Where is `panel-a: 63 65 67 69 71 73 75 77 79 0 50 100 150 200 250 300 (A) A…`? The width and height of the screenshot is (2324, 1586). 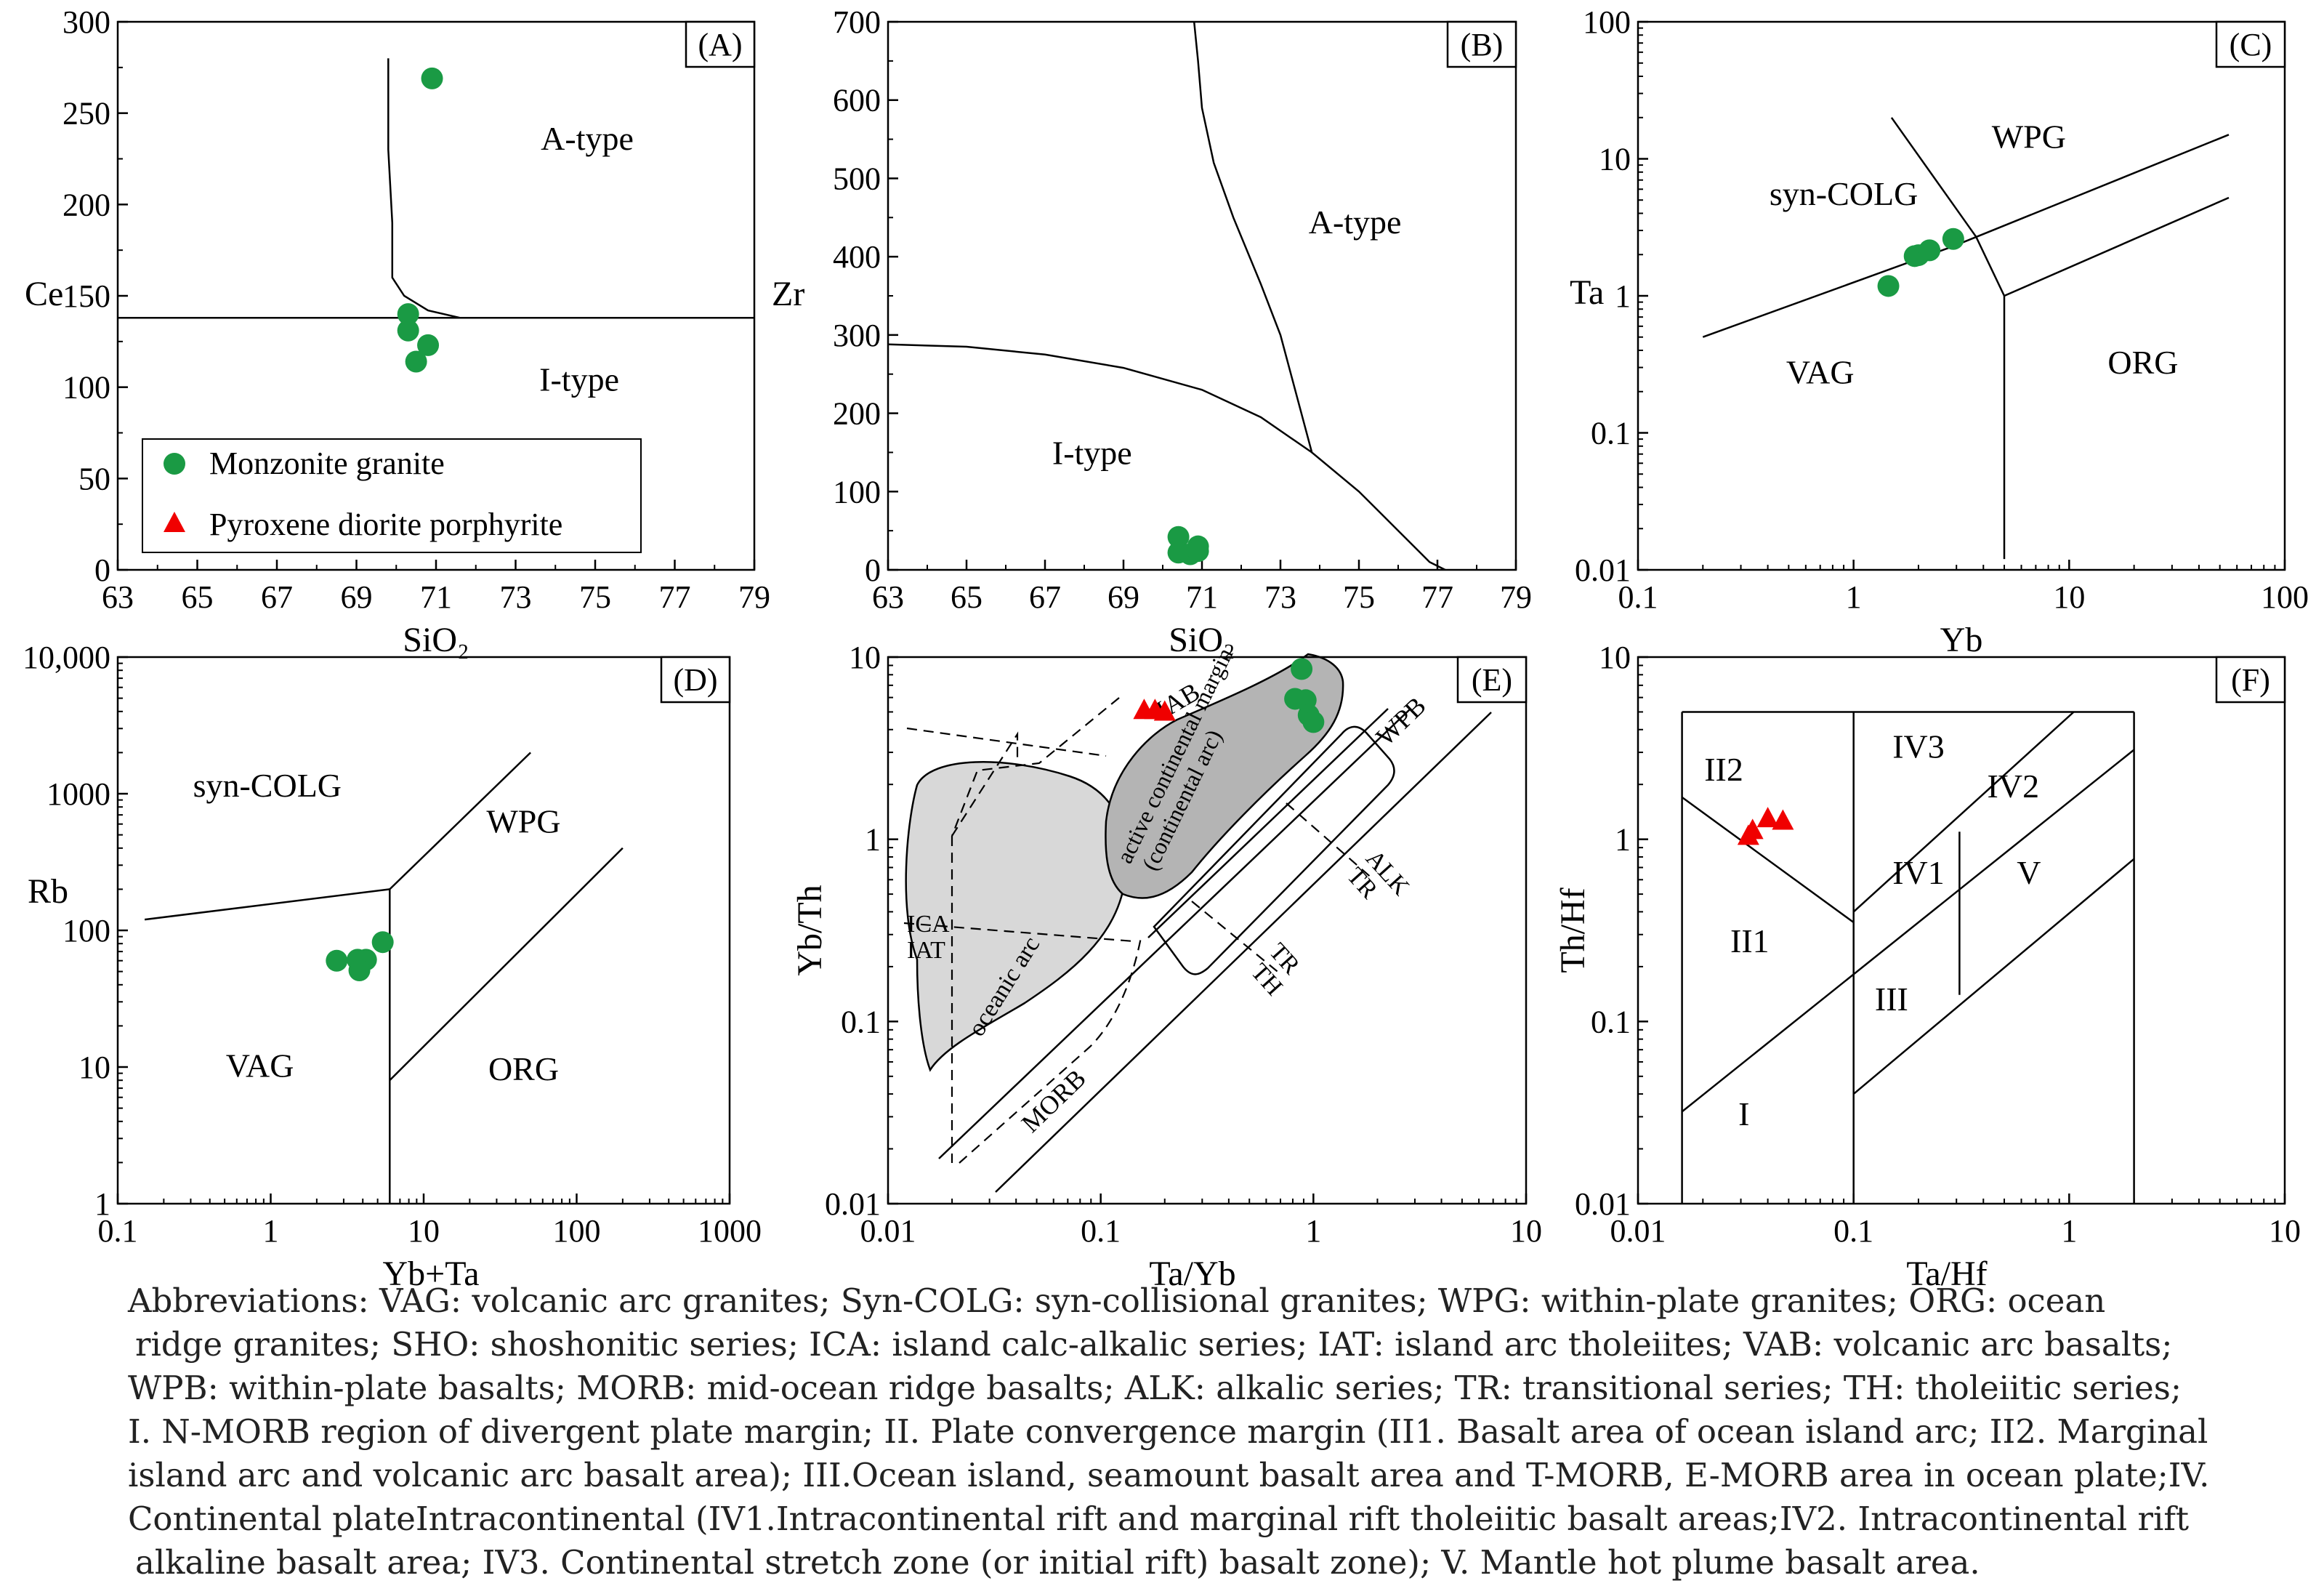
panel-a: 63 65 67 69 71 73 75 77 79 0 50 100 150 200 250 300 (A) A… is located at coordinates (398, 331).